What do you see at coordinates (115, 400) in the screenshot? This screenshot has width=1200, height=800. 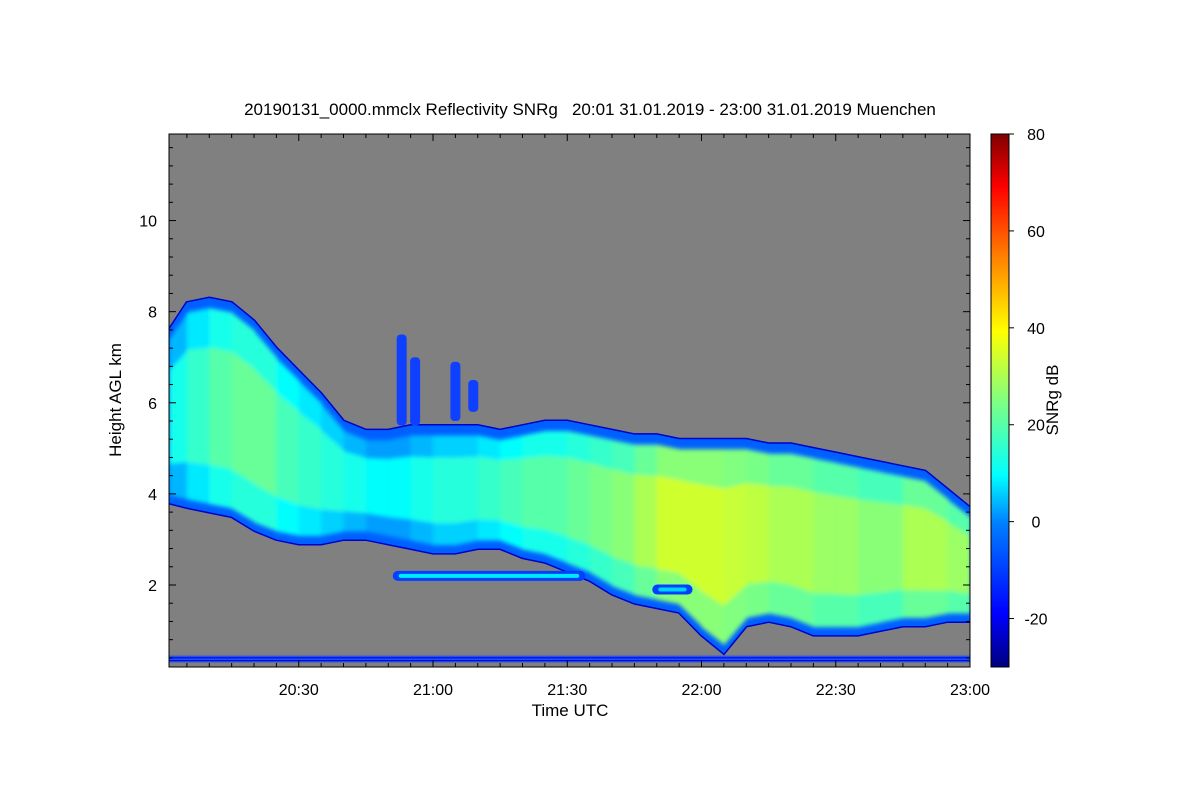 I see `y-axis-label: Height AGL km` at bounding box center [115, 400].